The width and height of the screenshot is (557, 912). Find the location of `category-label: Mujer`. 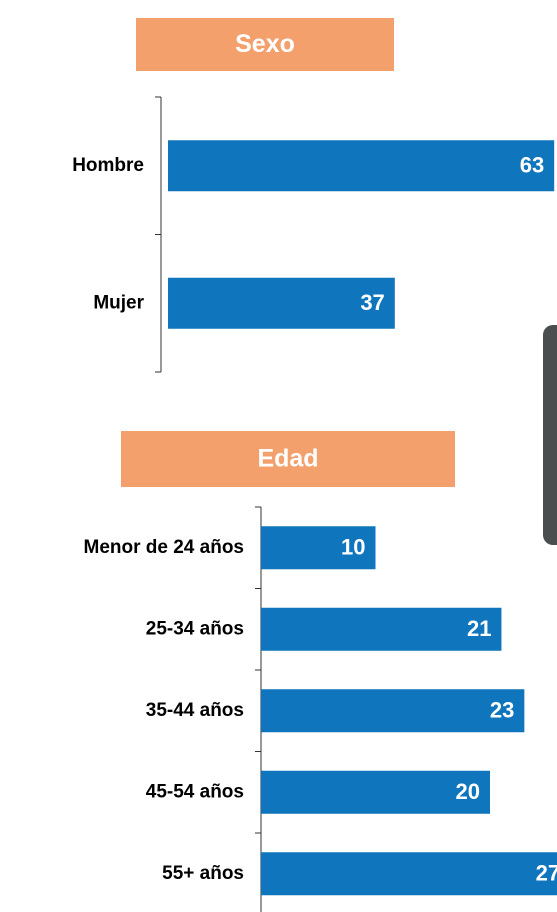

category-label: Mujer is located at coordinates (118, 302).